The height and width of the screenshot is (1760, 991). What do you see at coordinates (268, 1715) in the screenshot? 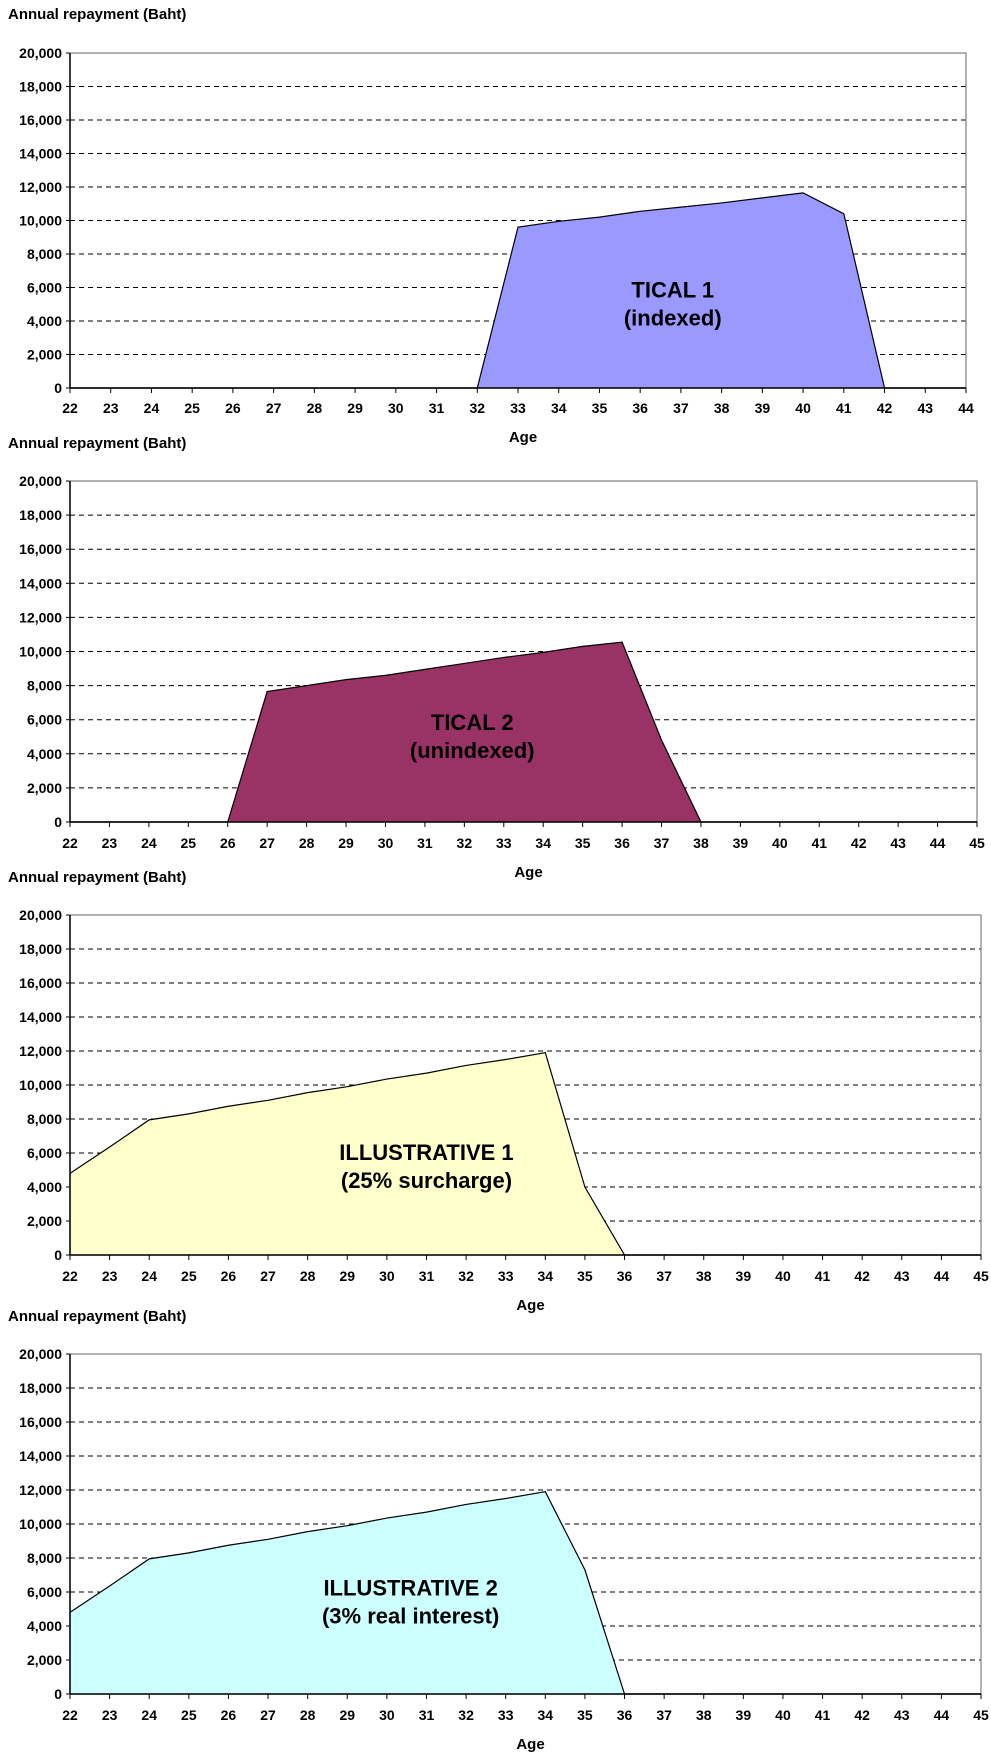
I see `x-tick-label: 27` at bounding box center [268, 1715].